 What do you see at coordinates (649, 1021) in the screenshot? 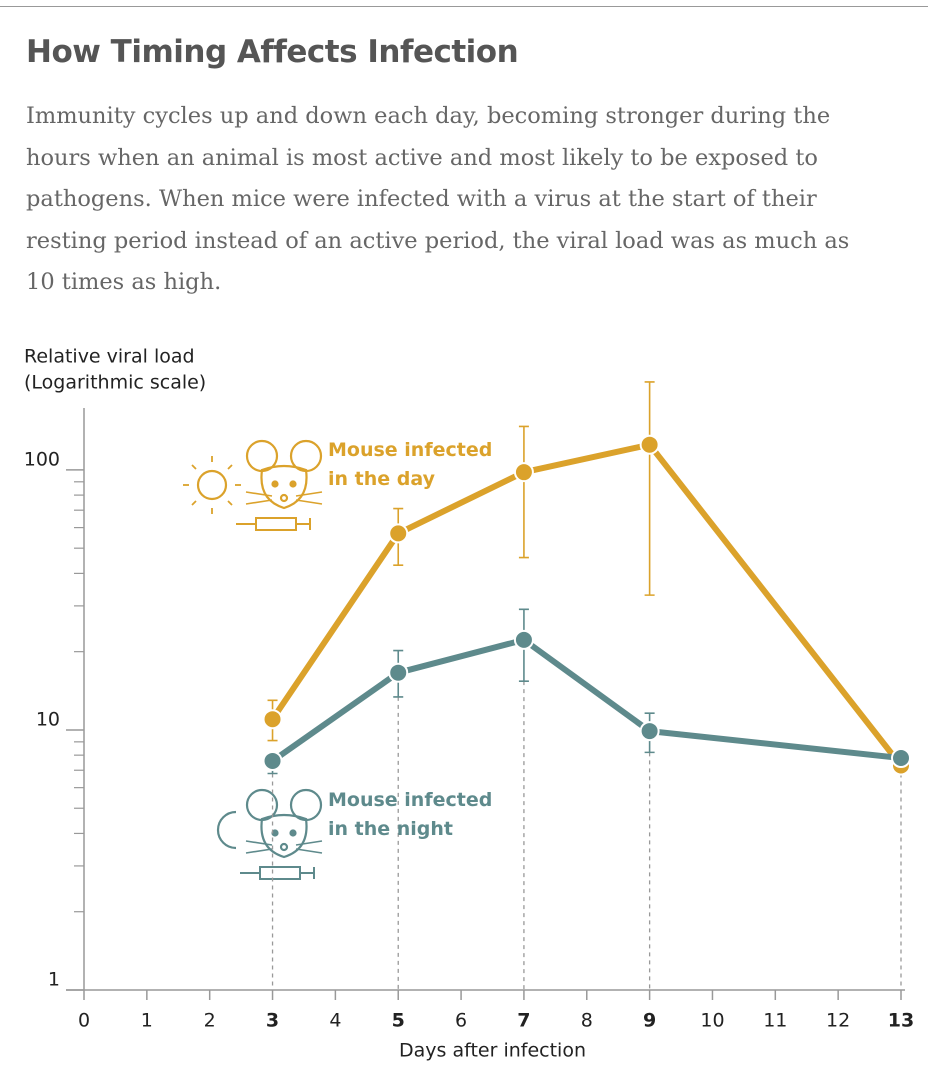
I see `x-tick-label: 9` at bounding box center [649, 1021].